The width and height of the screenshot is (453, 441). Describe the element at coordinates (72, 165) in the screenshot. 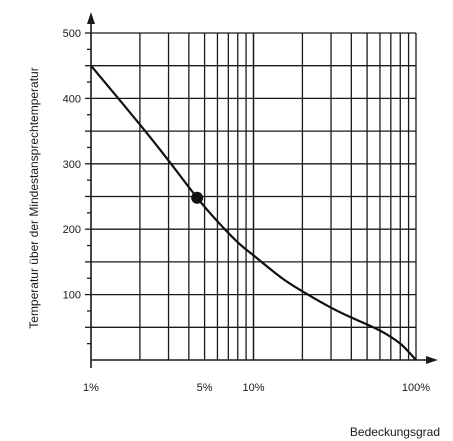

I see `y-tick-label: 300` at that location.